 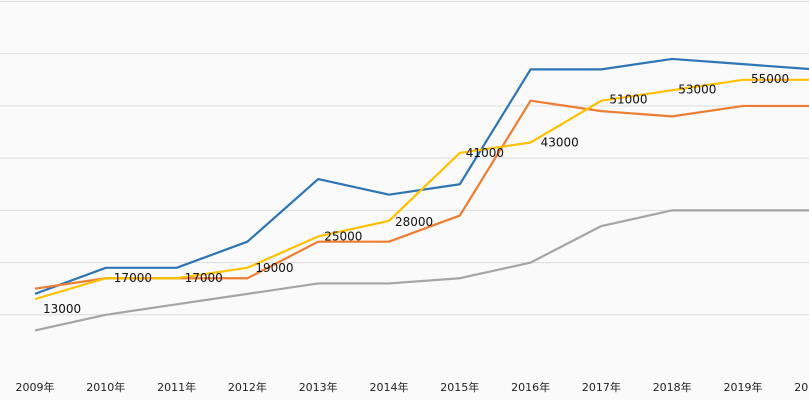 What do you see at coordinates (697, 89) in the screenshot?
I see `data-label: 53000` at bounding box center [697, 89].